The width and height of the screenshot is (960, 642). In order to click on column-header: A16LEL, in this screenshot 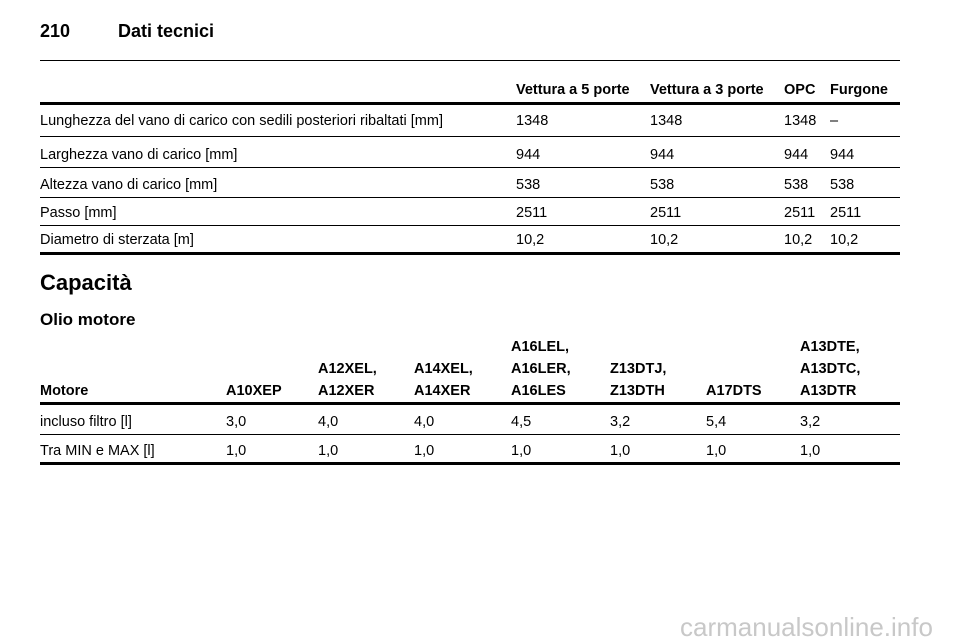, I will do `click(540, 347)`.